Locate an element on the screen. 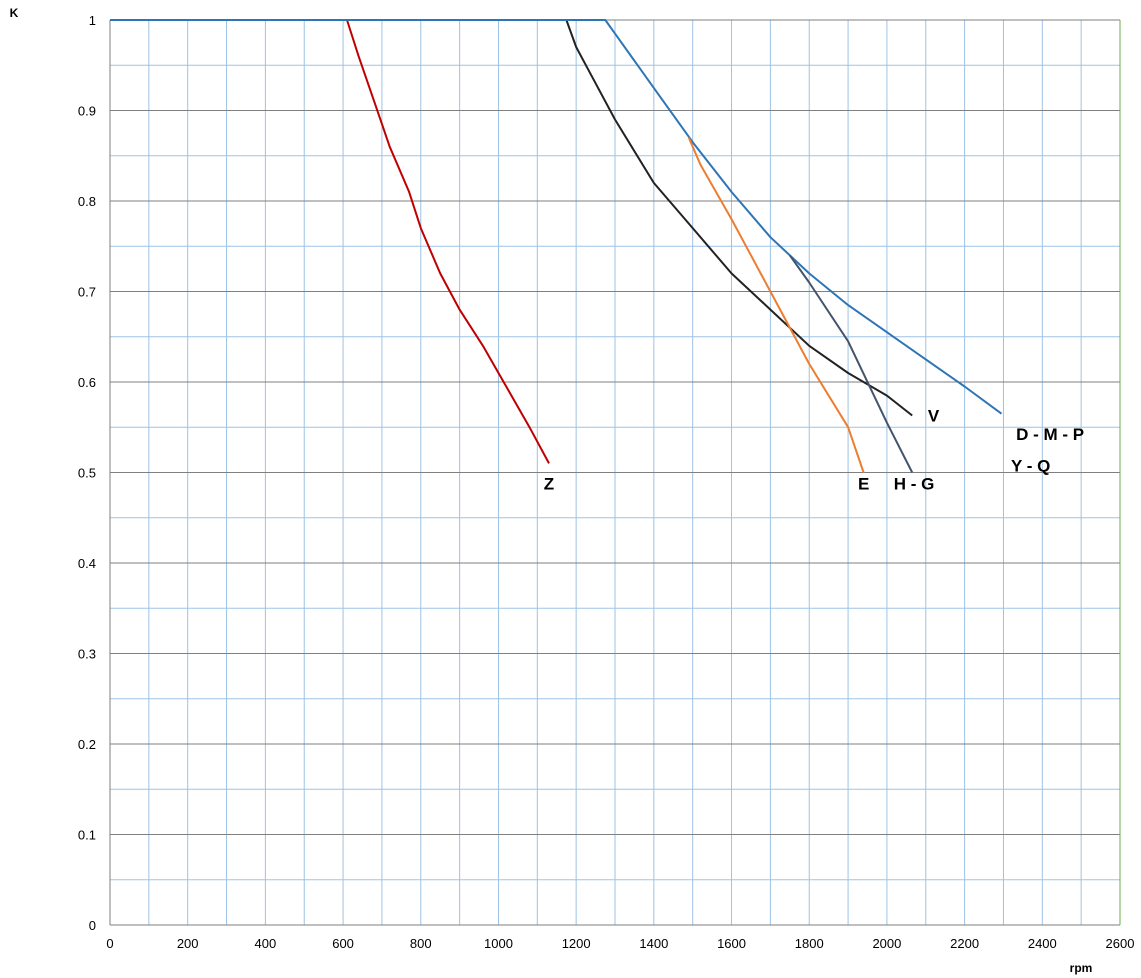 The image size is (1141, 978). y-axis-title: K is located at coordinates (14, 13).